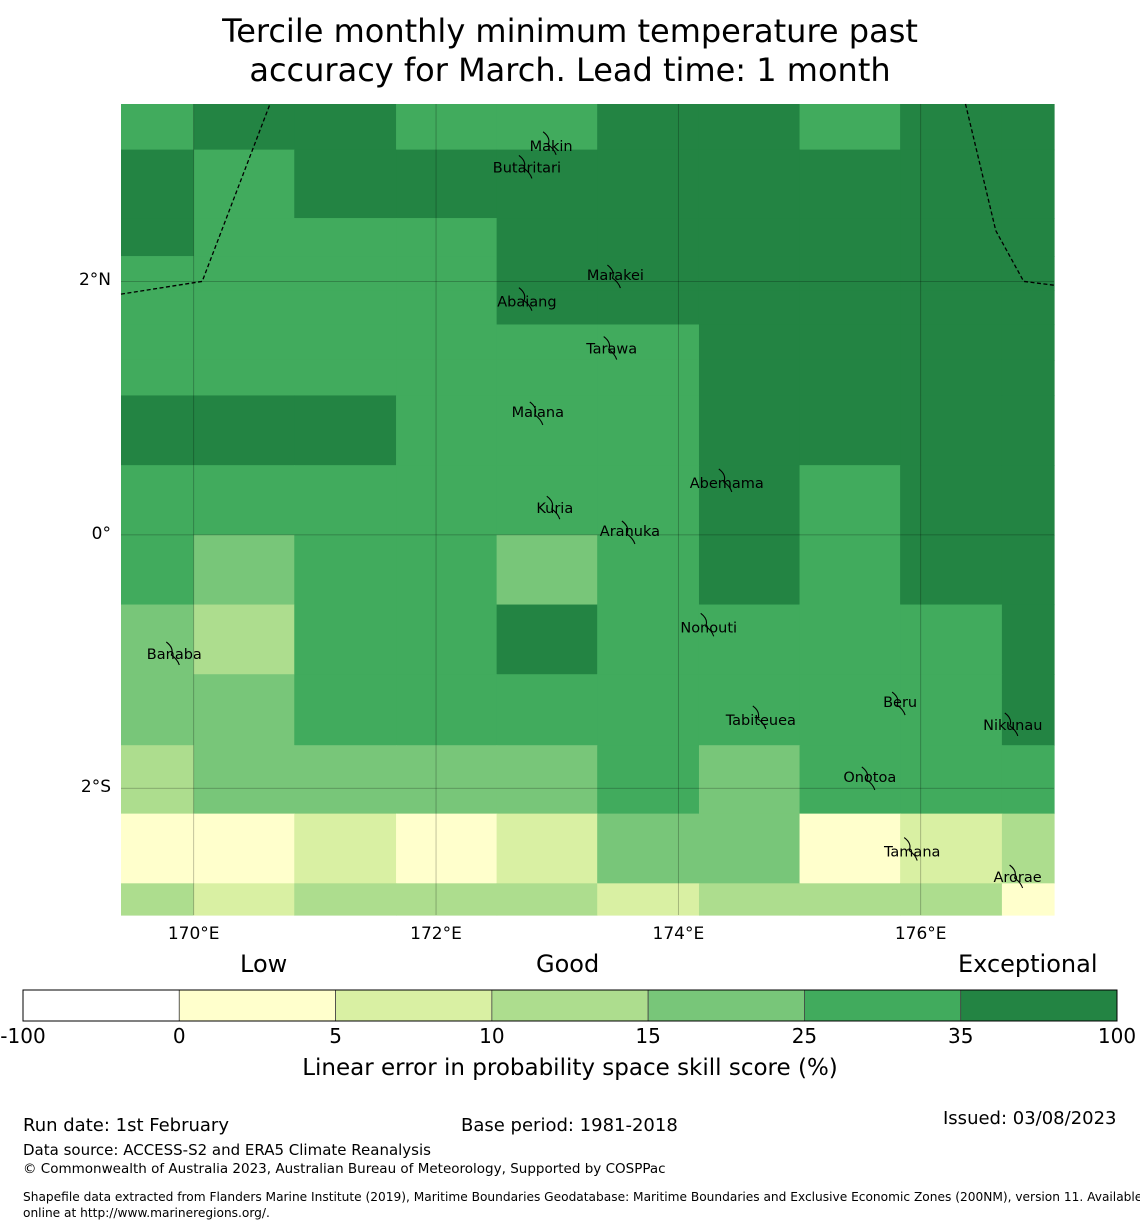 The width and height of the screenshot is (1140, 1230). What do you see at coordinates (707, 624) in the screenshot?
I see `island-outline-nonouti` at bounding box center [707, 624].